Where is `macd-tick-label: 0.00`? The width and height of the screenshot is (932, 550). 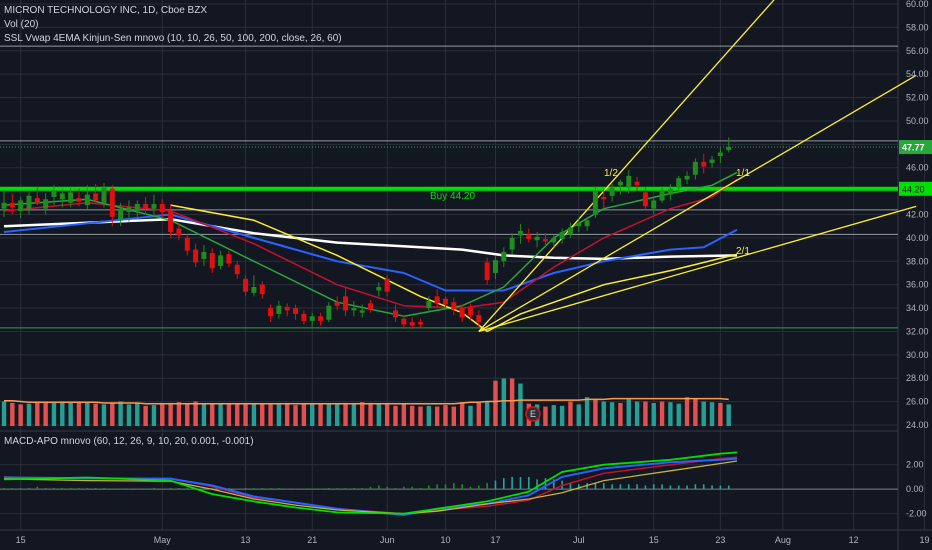
macd-tick-label: 0.00 is located at coordinates (915, 489).